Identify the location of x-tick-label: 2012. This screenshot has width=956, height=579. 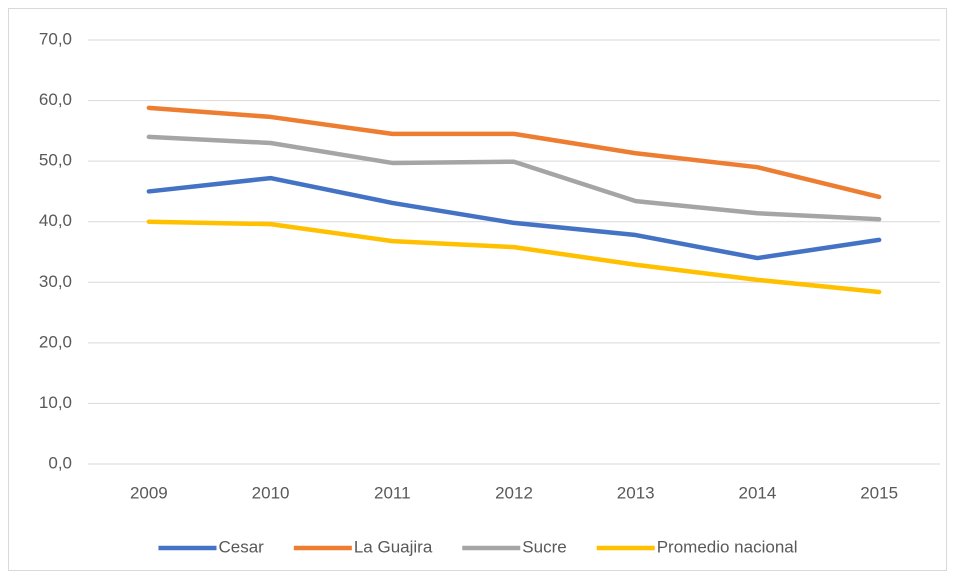
(514, 492).